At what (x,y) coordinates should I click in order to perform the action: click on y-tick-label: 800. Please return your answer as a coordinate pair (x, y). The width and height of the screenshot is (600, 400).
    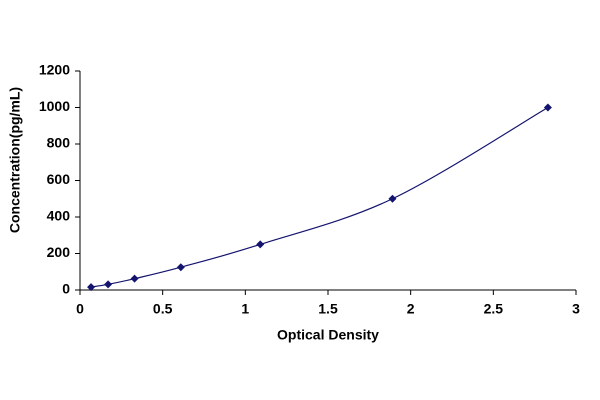
    Looking at the image, I should click on (59, 143).